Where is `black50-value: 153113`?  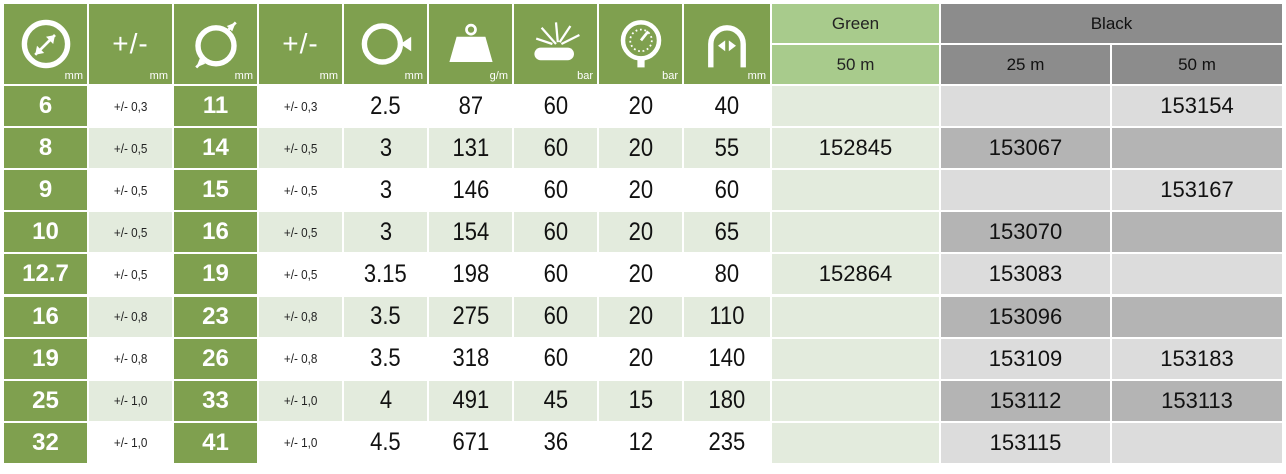 black50-value: 153113 is located at coordinates (1197, 400).